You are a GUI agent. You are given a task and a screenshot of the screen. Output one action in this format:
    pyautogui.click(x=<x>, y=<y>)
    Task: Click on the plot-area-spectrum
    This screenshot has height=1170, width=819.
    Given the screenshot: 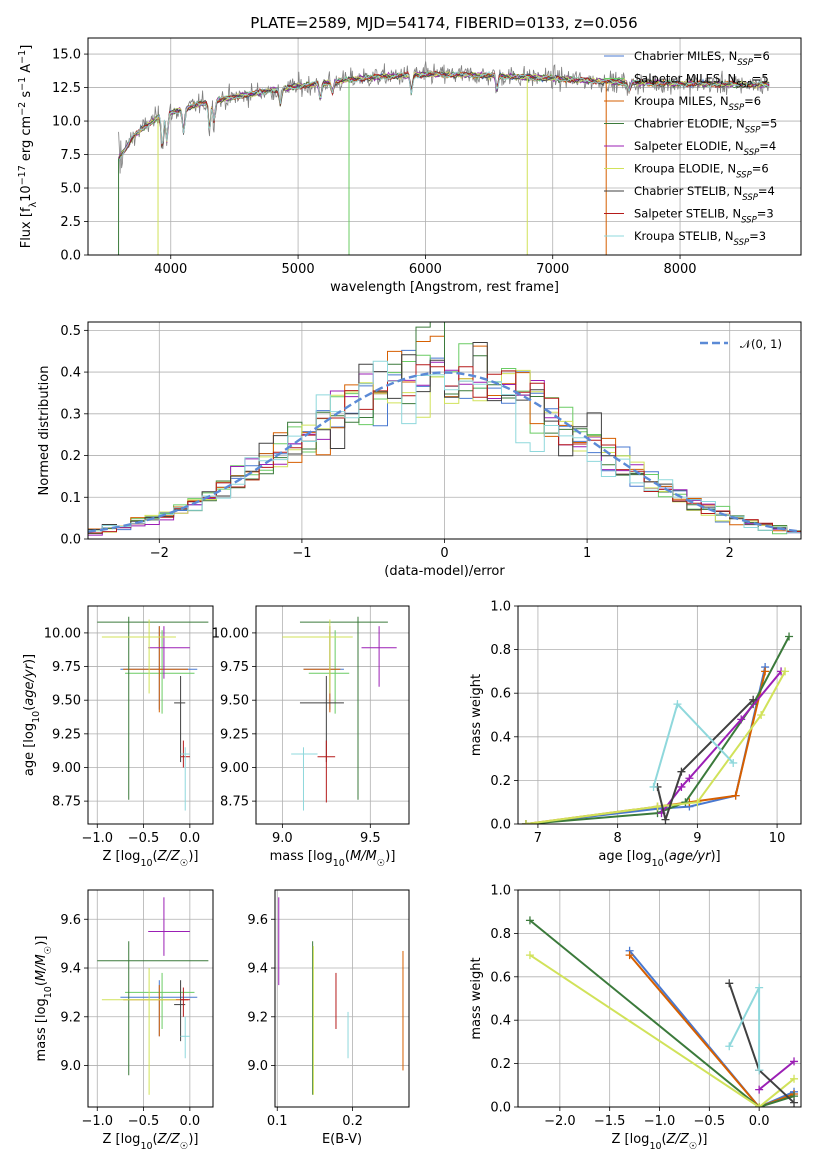 What is the action you would take?
    pyautogui.click(x=444, y=158)
    